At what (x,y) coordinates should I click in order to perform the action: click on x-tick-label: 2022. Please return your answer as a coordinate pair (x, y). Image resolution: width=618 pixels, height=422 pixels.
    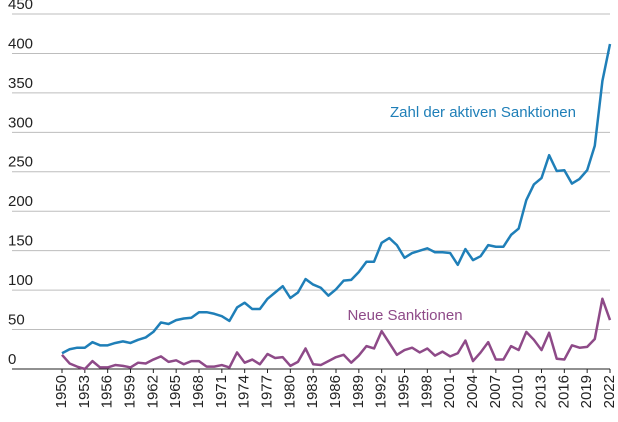
    Looking at the image, I should click on (609, 391).